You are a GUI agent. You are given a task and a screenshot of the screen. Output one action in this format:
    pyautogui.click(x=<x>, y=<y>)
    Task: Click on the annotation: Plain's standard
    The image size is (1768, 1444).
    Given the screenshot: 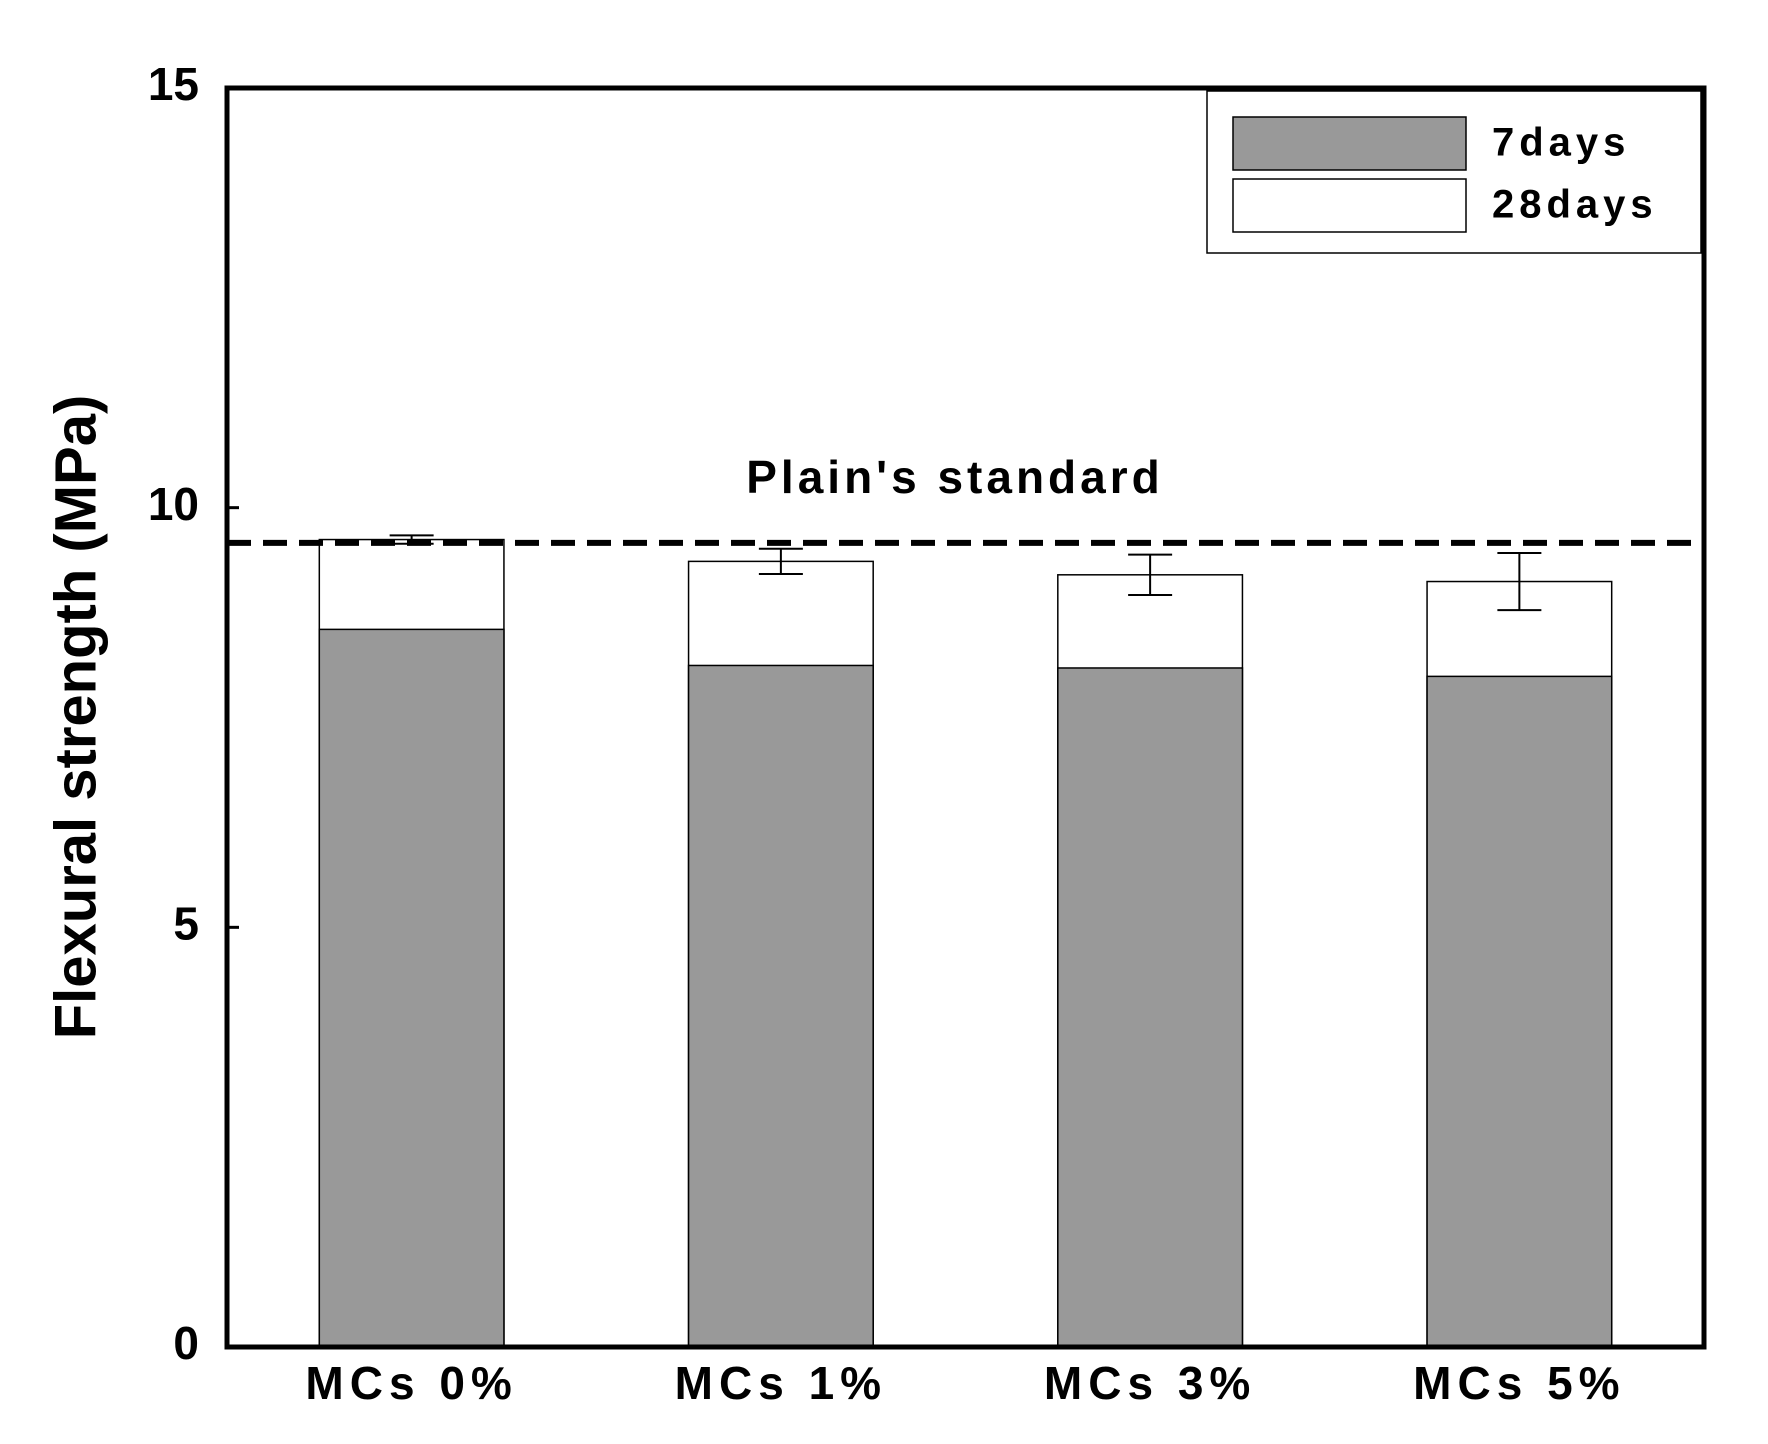 What is the action you would take?
    pyautogui.click(x=955, y=477)
    